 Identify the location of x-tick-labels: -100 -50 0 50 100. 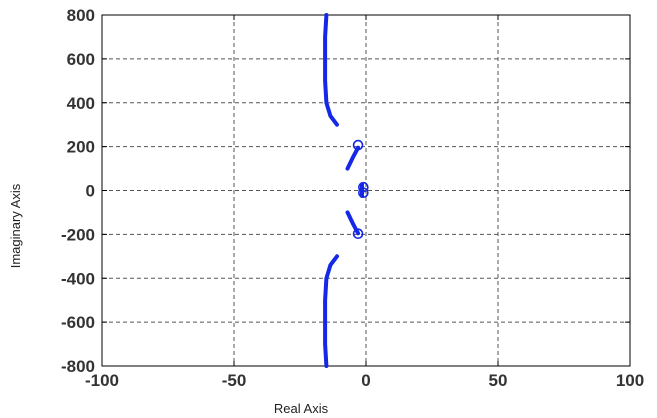
(364, 380).